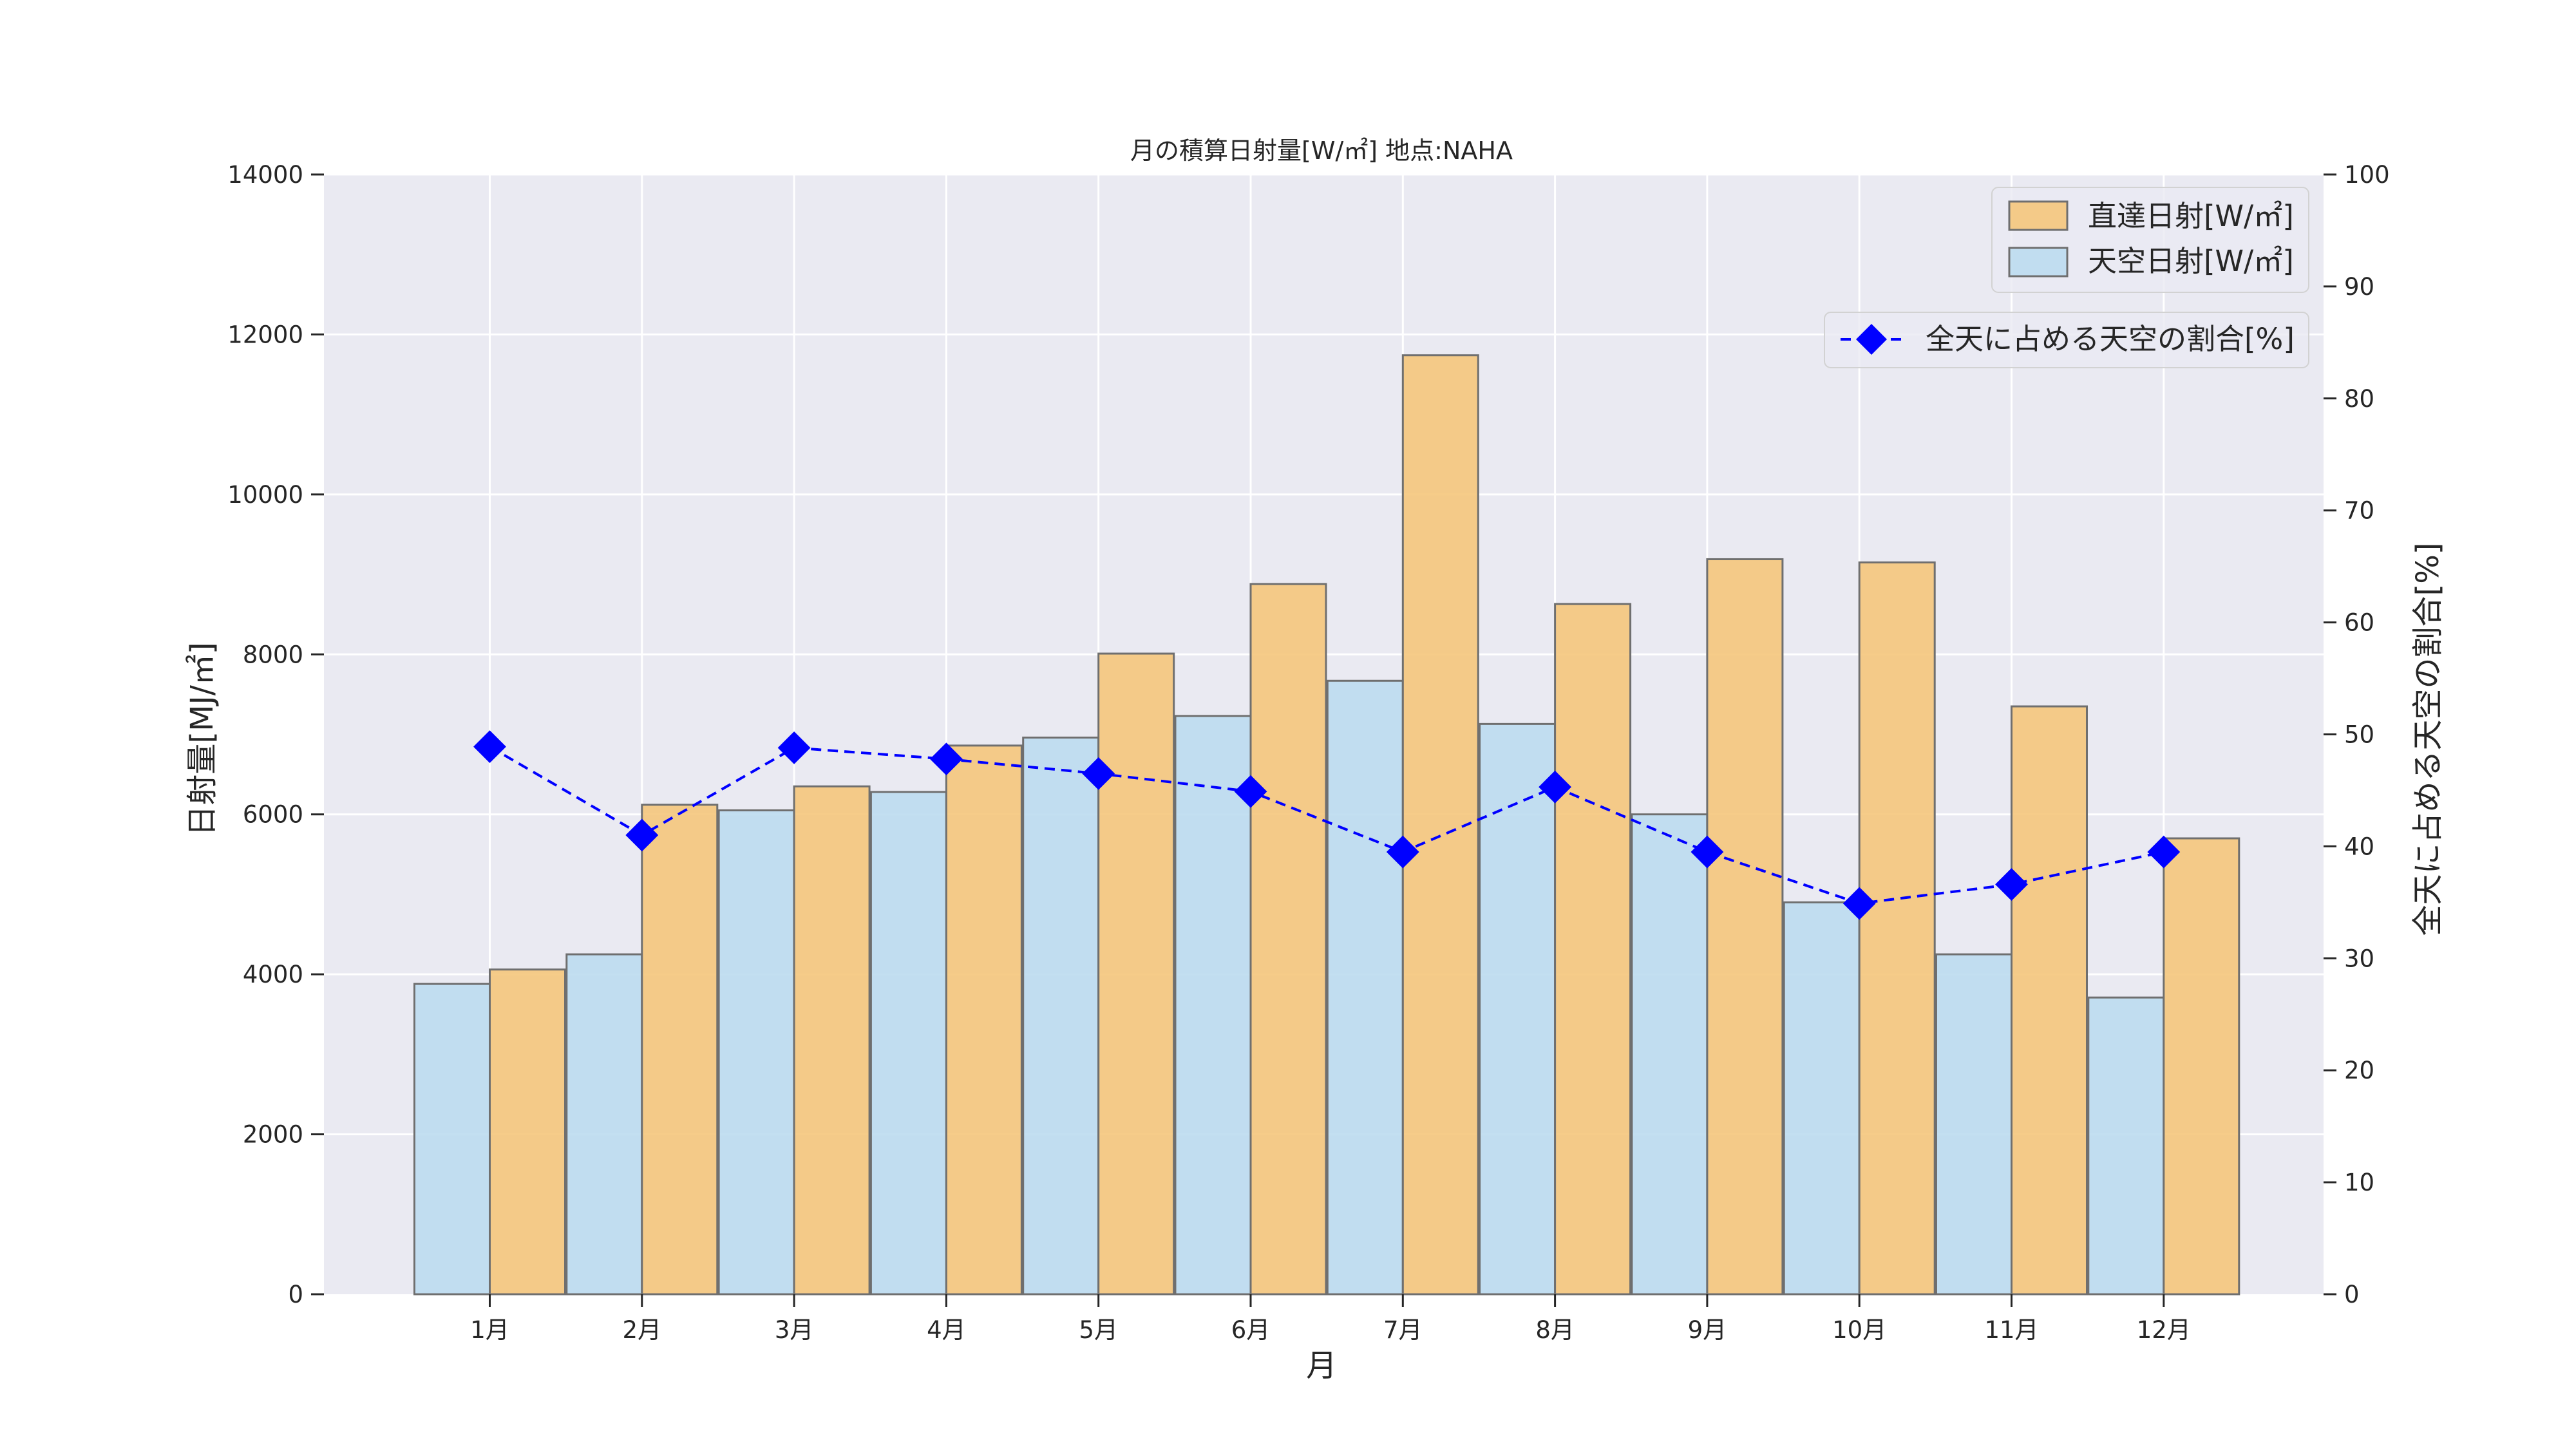 Image resolution: width=2576 pixels, height=1452 pixels. What do you see at coordinates (2359, 623) in the screenshot?
I see `y2-tick-label: 60` at bounding box center [2359, 623].